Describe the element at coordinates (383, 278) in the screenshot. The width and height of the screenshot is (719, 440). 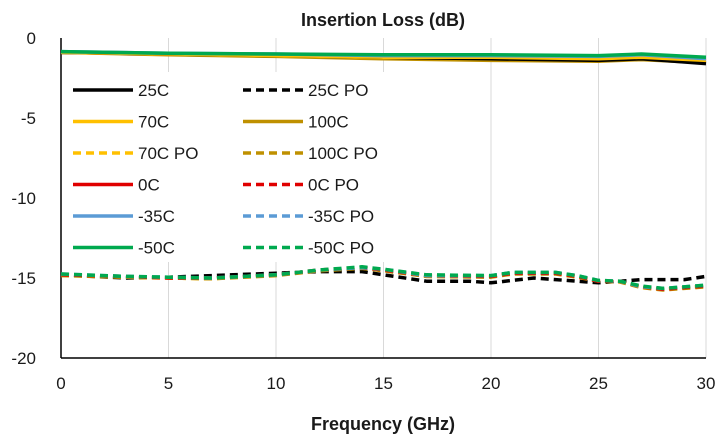
I see `series-line--50c-po` at that location.